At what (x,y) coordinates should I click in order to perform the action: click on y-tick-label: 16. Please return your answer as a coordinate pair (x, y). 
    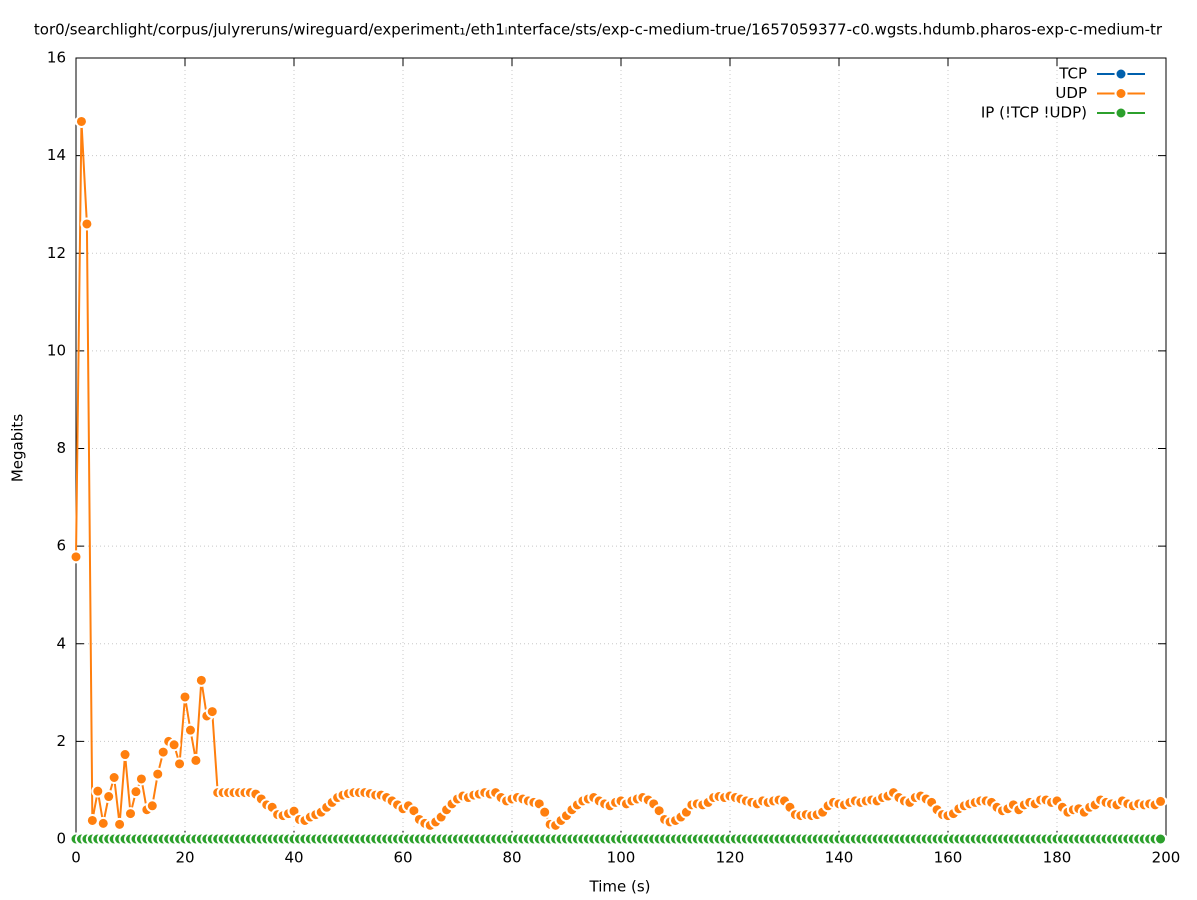
    Looking at the image, I should click on (56, 58).